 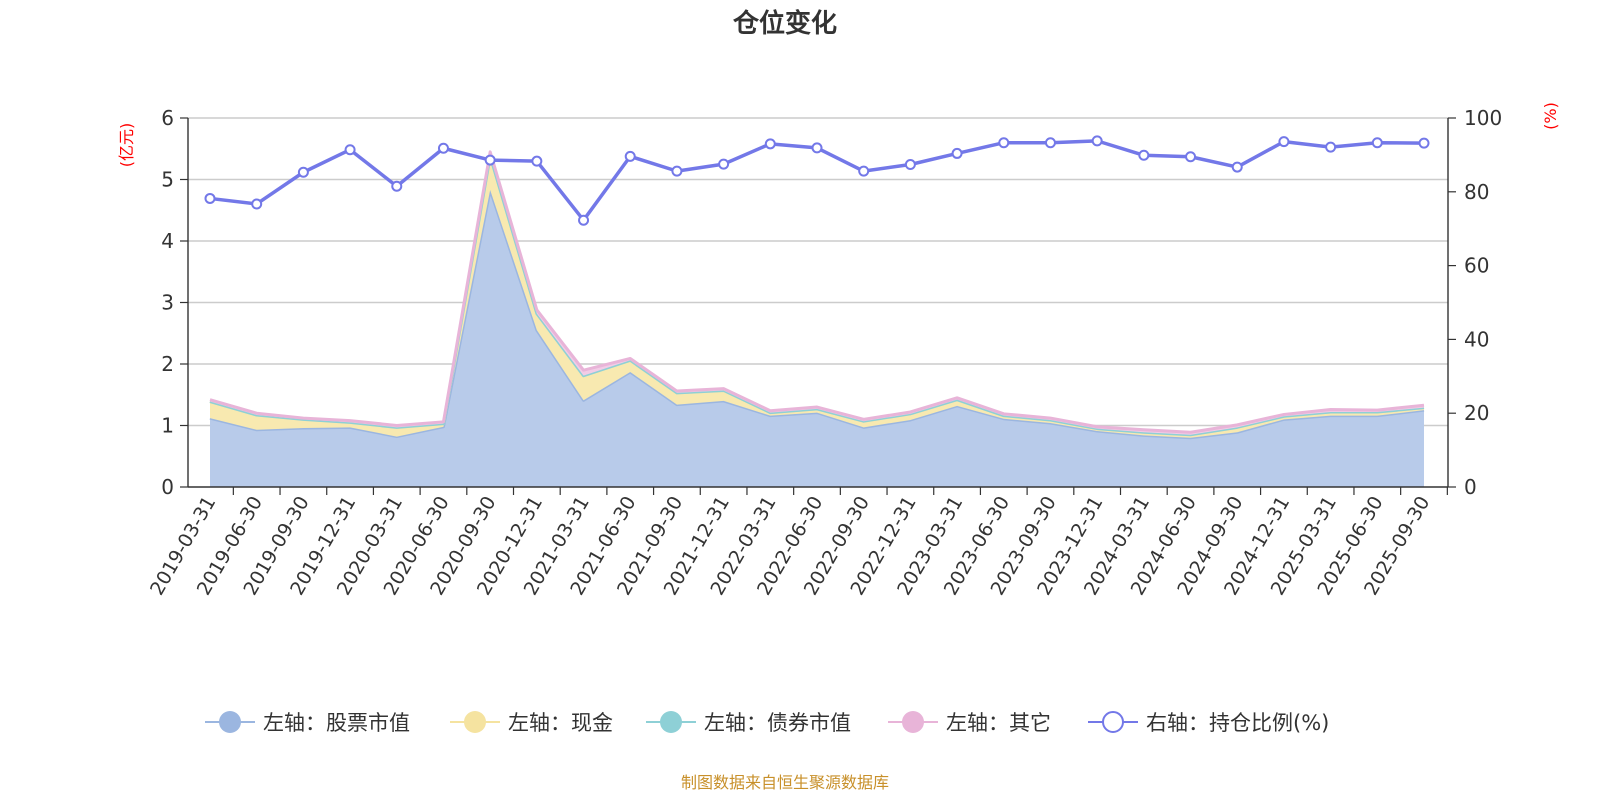 What do you see at coordinates (126, 145) in the screenshot?
I see `left-axis-unit: (亿元)` at bounding box center [126, 145].